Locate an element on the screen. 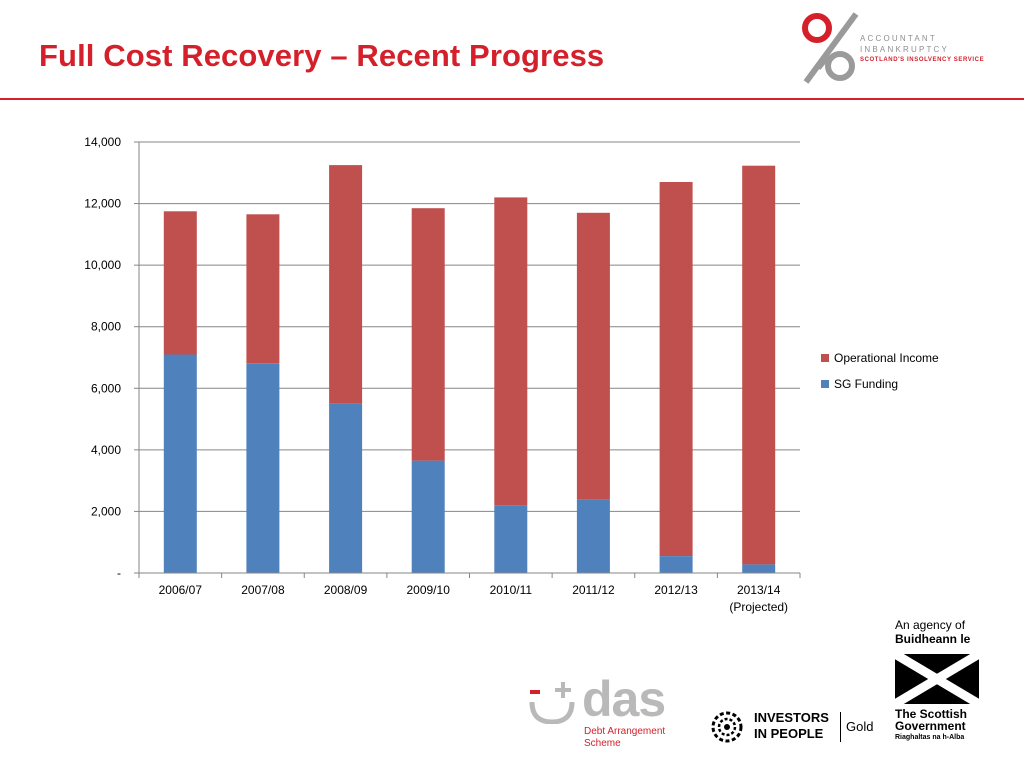 Image resolution: width=1024 pixels, height=768 pixels. x-tick-label: 2011/12 is located at coordinates (593, 590).